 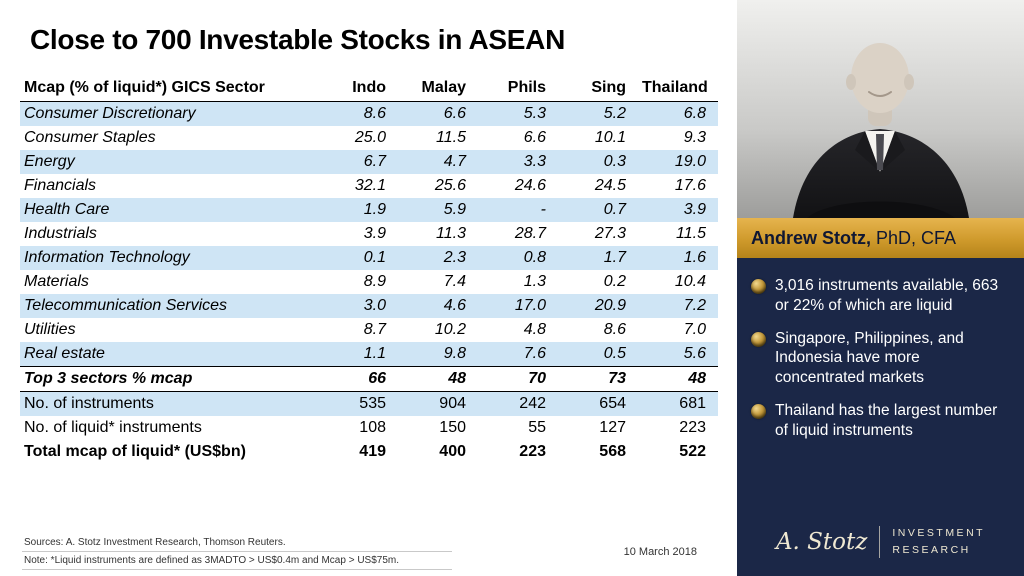 I want to click on cell-value: 17.6, so click(x=690, y=185).